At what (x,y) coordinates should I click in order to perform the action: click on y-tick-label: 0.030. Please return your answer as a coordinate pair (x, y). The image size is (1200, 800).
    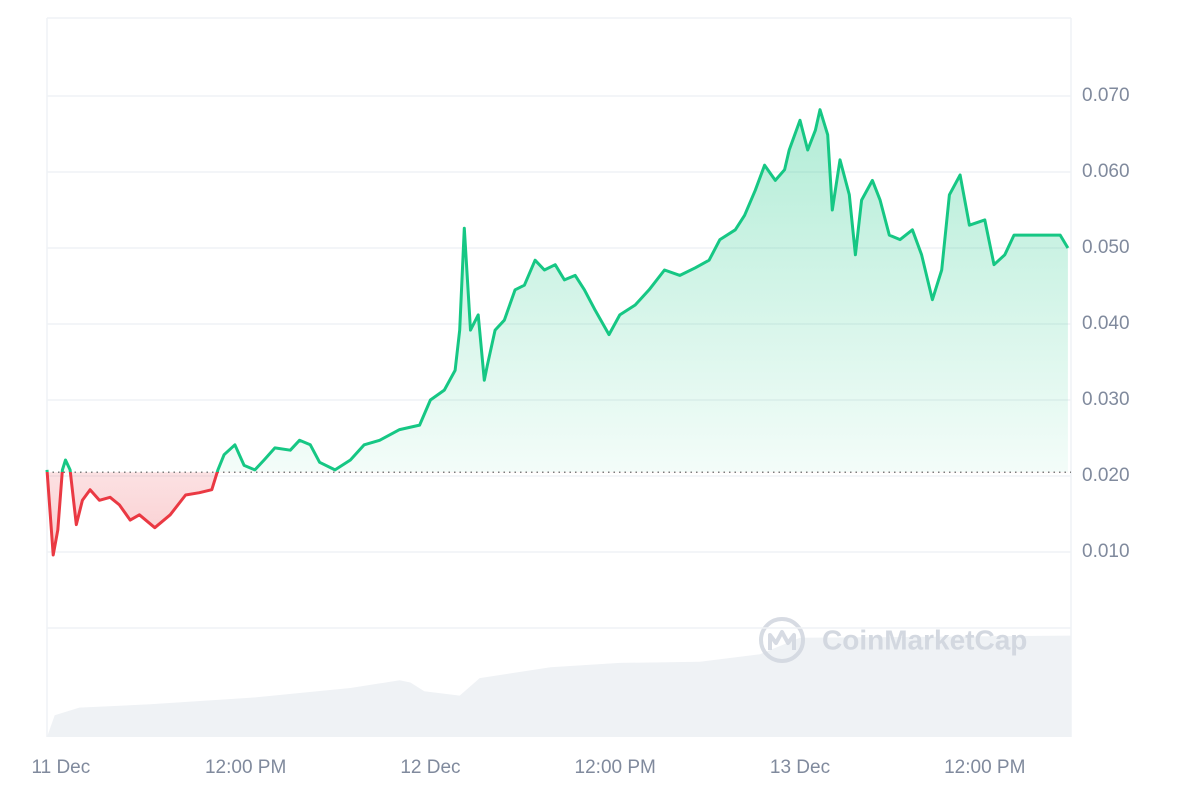
    Looking at the image, I should click on (1106, 399).